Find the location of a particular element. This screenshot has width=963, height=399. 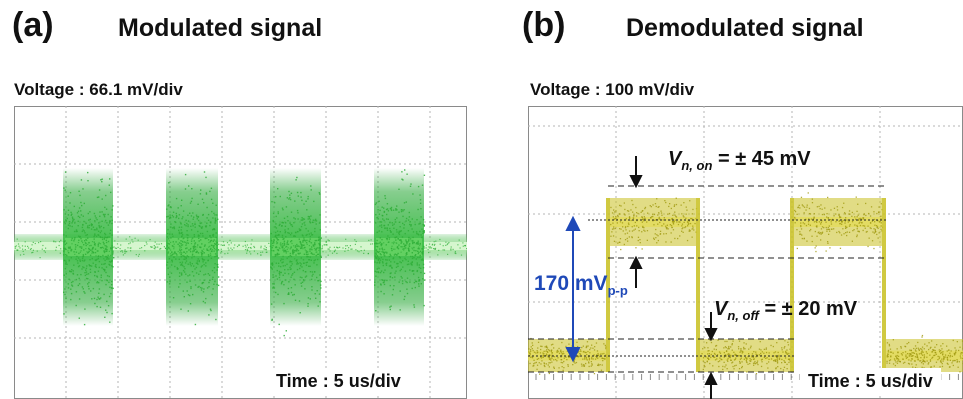

noise-on-label: Vn, on = ± 45 mV is located at coordinates (739, 160).